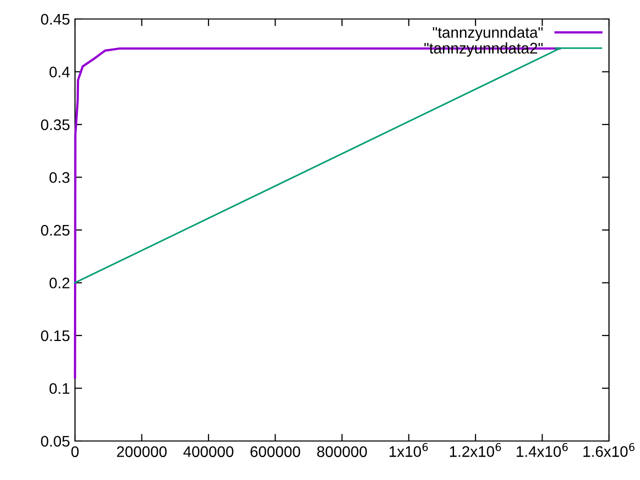 This screenshot has width=640, height=480. I want to click on y-tick-label: 0.3, so click(60, 177).